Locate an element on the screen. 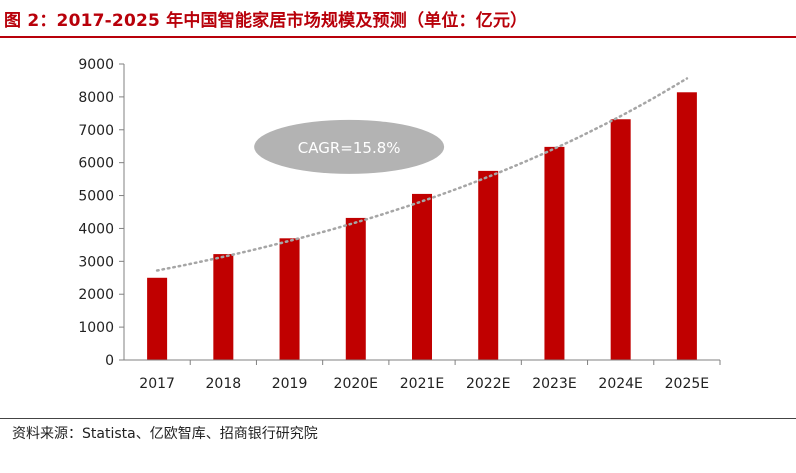  x-tick-label: 2021E is located at coordinates (422, 384).